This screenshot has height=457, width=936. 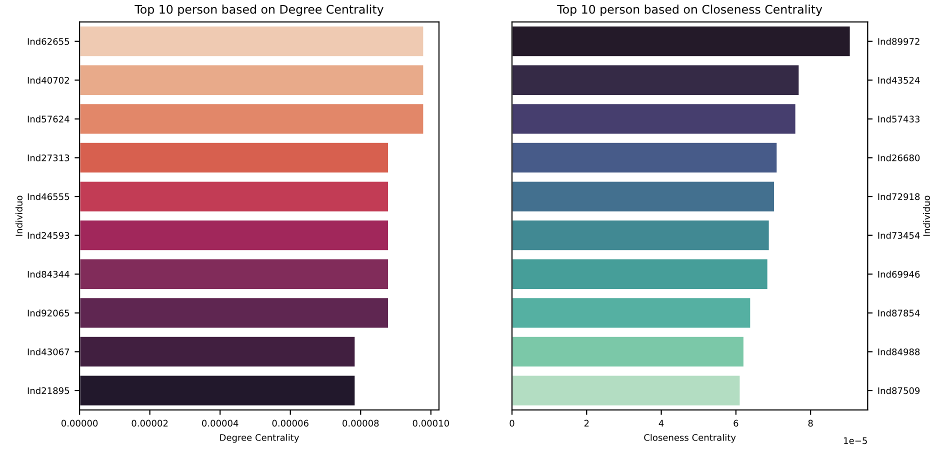 What do you see at coordinates (150, 423) in the screenshot?
I see `x-tick-label: 0.00002` at bounding box center [150, 423].